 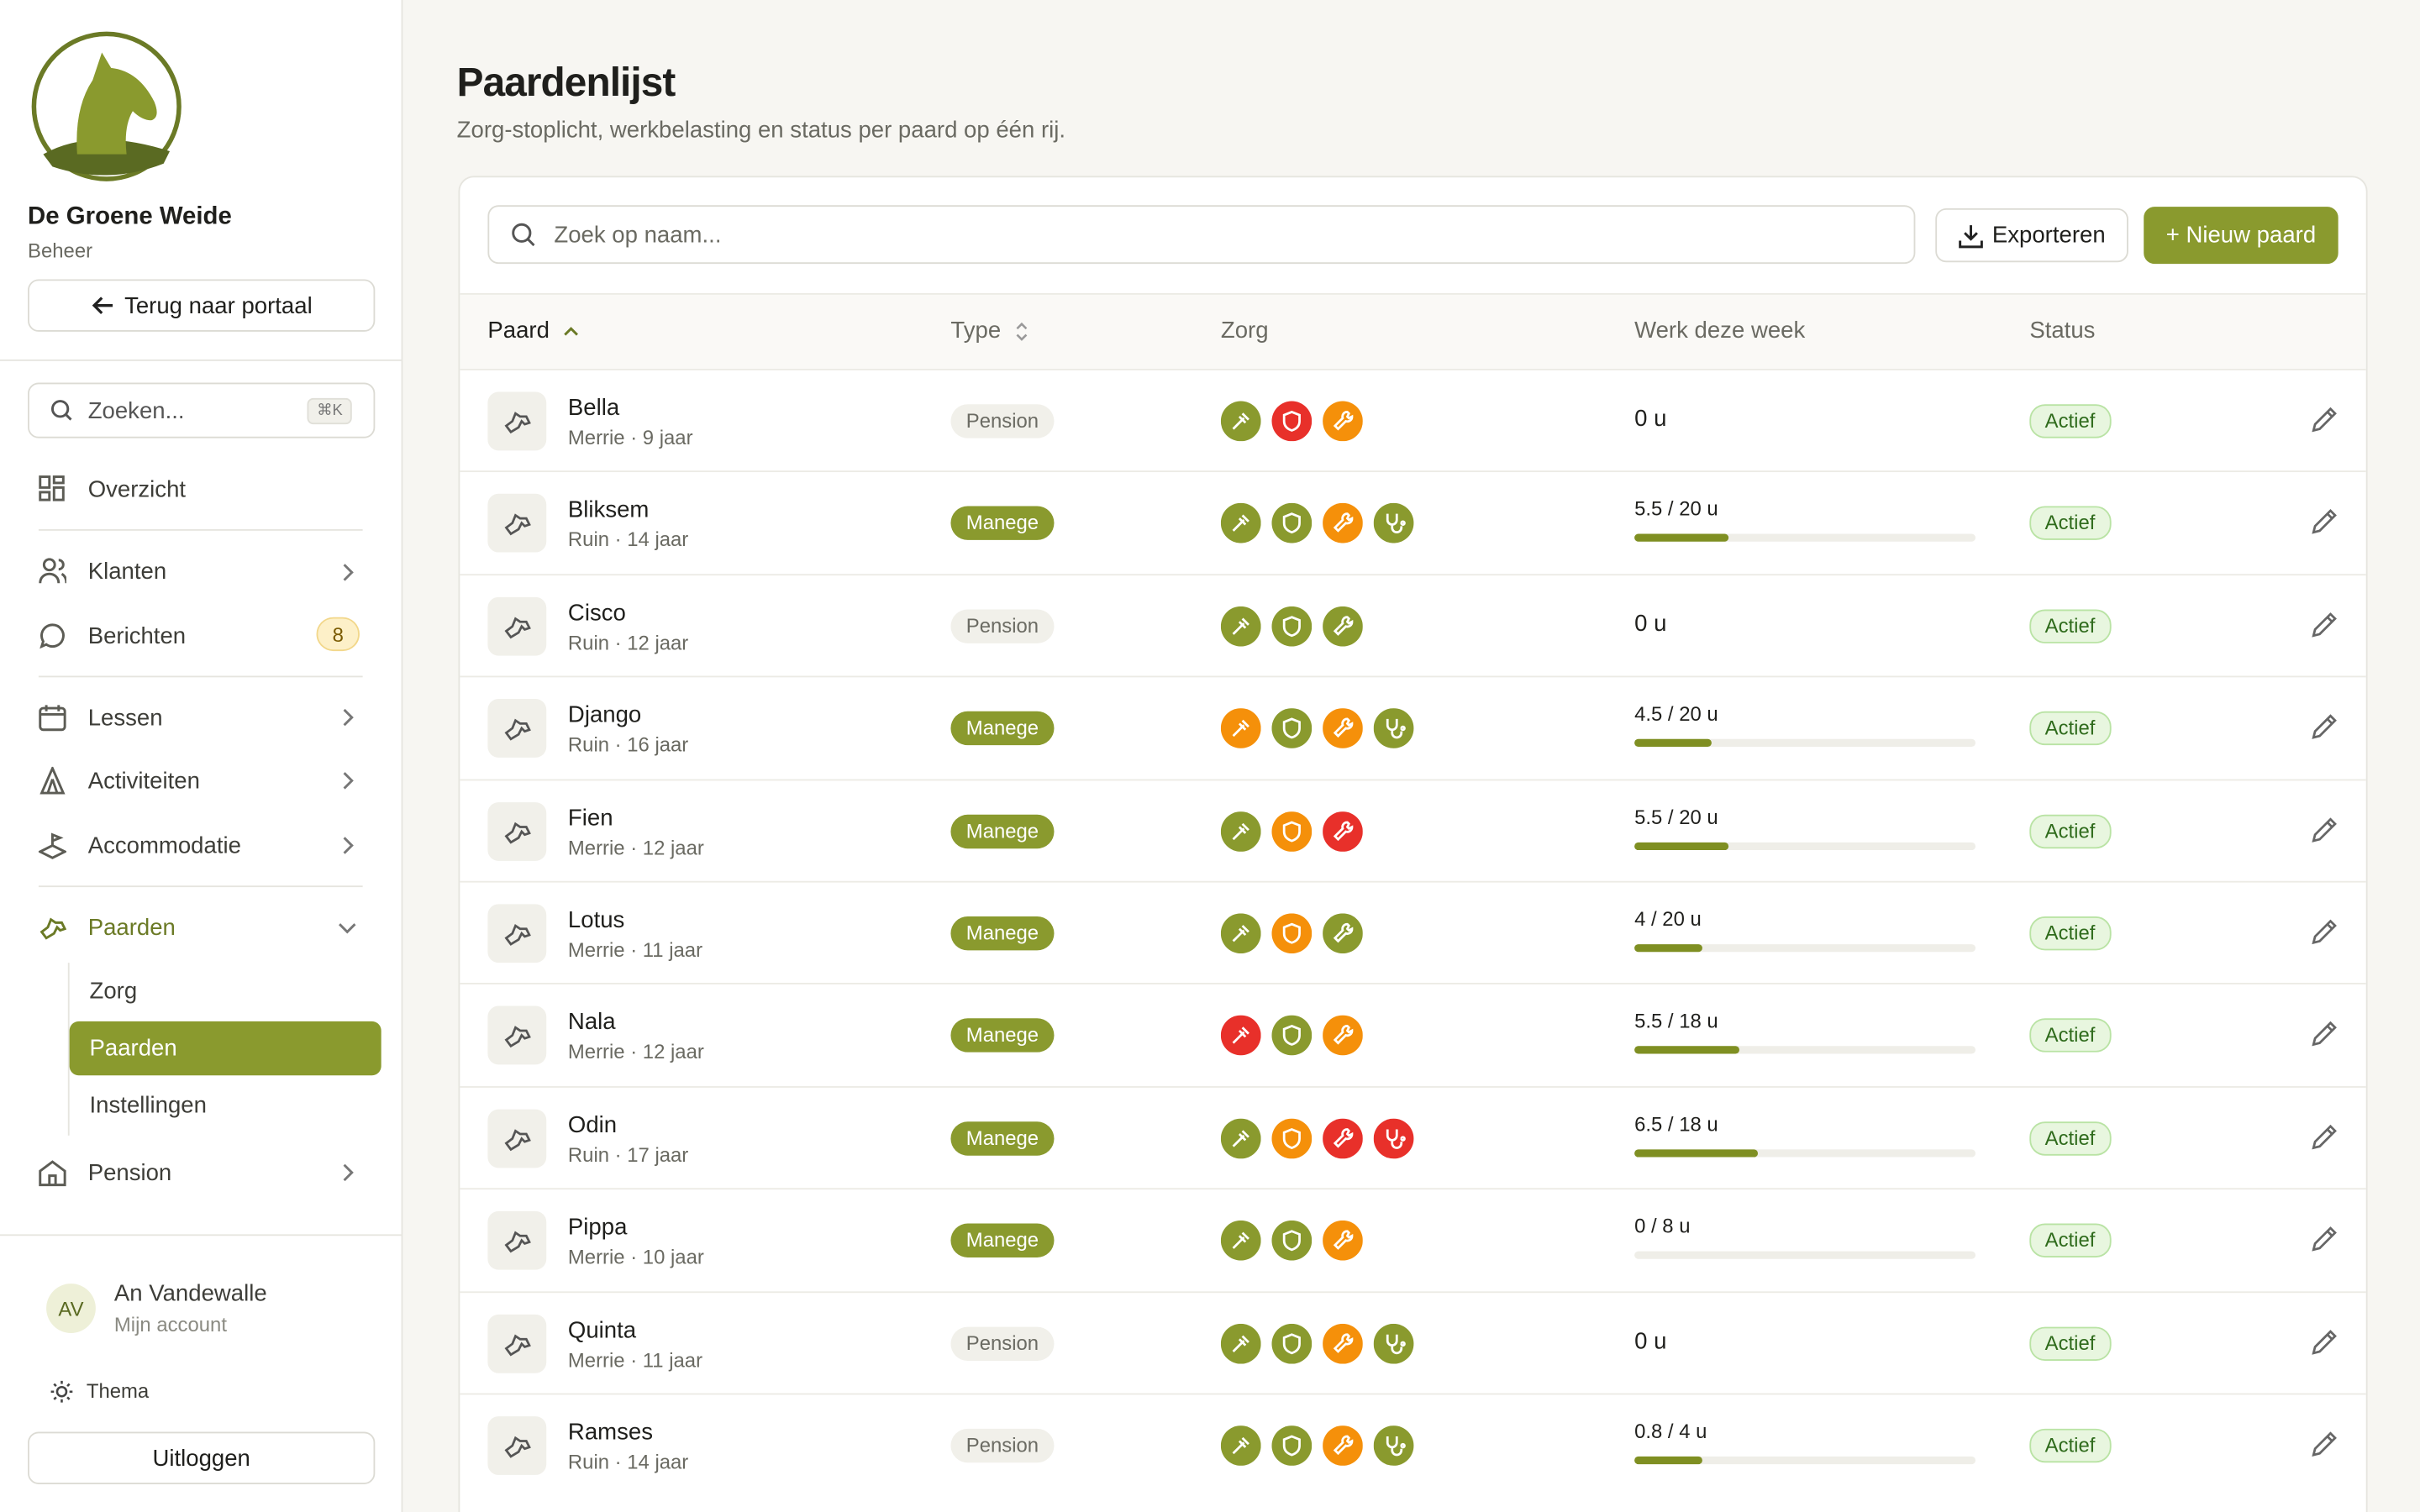 I want to click on sub-item: Zorg, so click(x=113, y=991).